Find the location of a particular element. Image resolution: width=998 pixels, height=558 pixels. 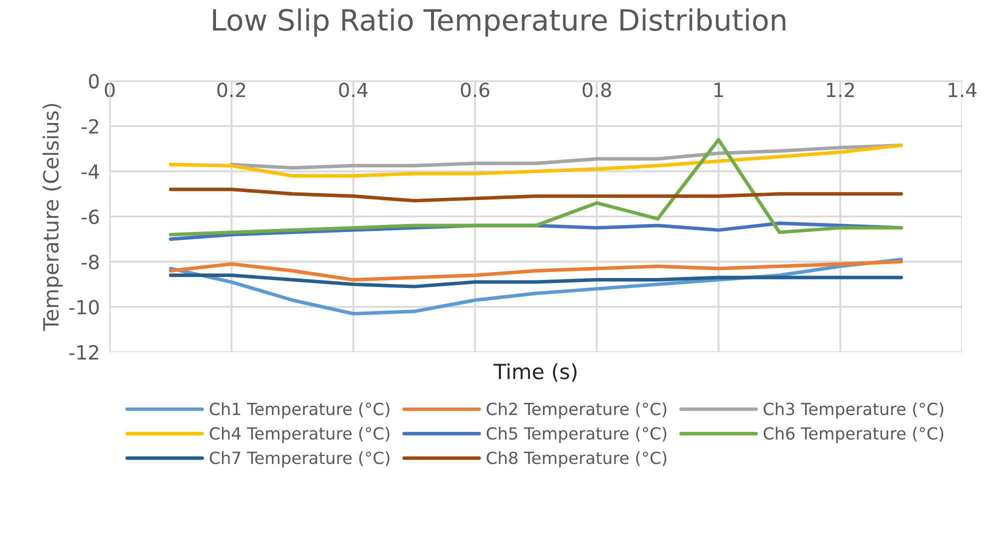

y-tick-label: -8 is located at coordinates (90, 262).